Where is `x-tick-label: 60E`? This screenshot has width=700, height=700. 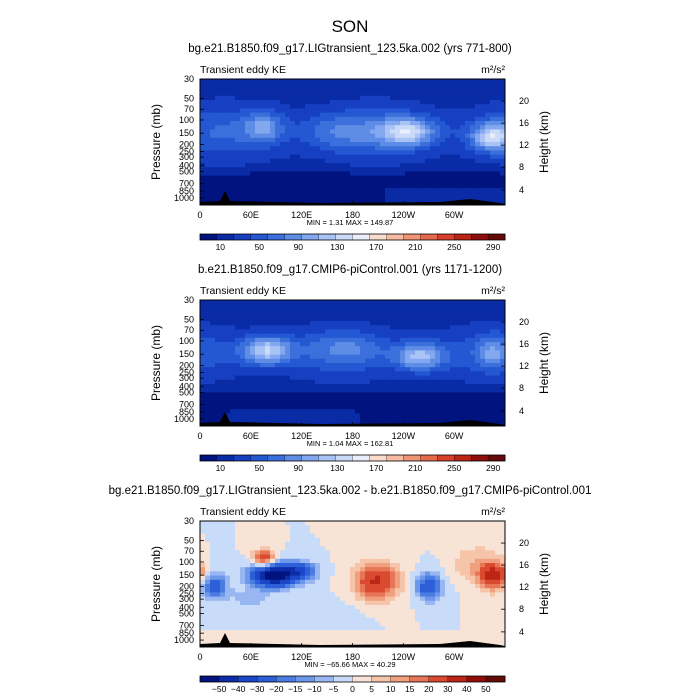 x-tick-label: 60E is located at coordinates (251, 215).